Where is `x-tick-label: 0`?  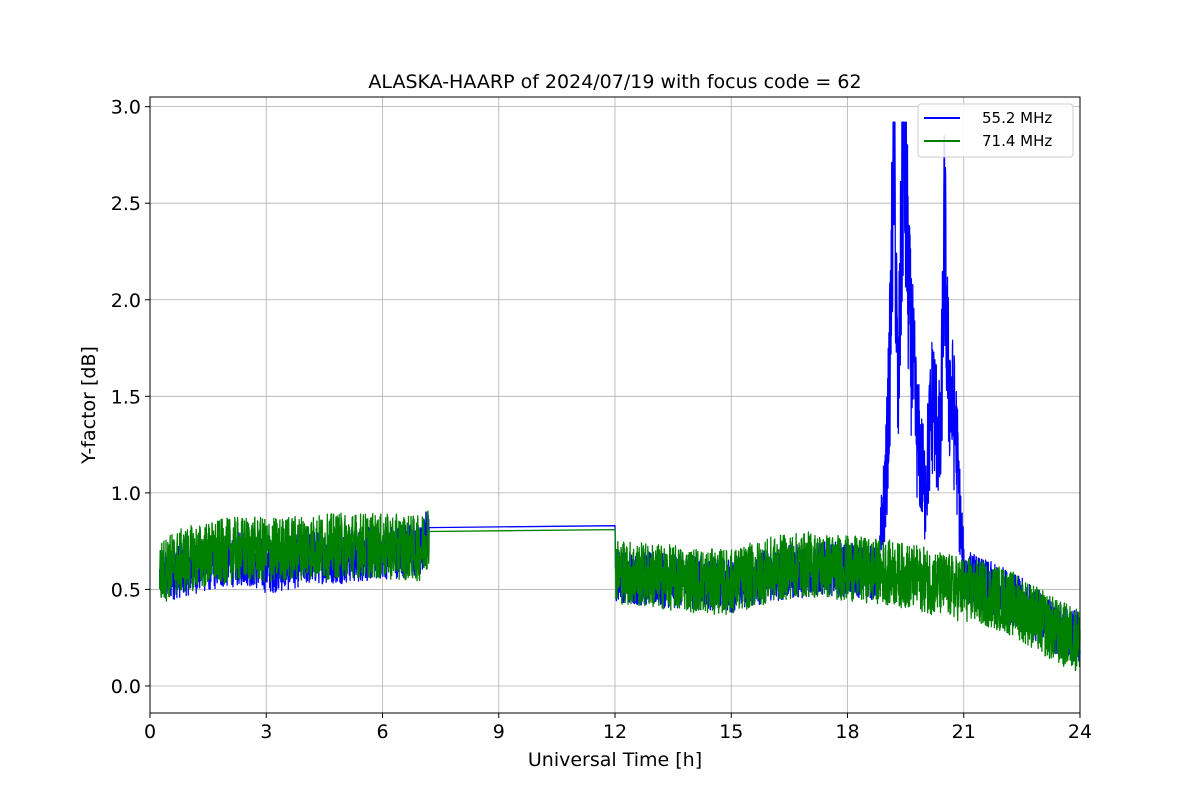
x-tick-label: 0 is located at coordinates (150, 732).